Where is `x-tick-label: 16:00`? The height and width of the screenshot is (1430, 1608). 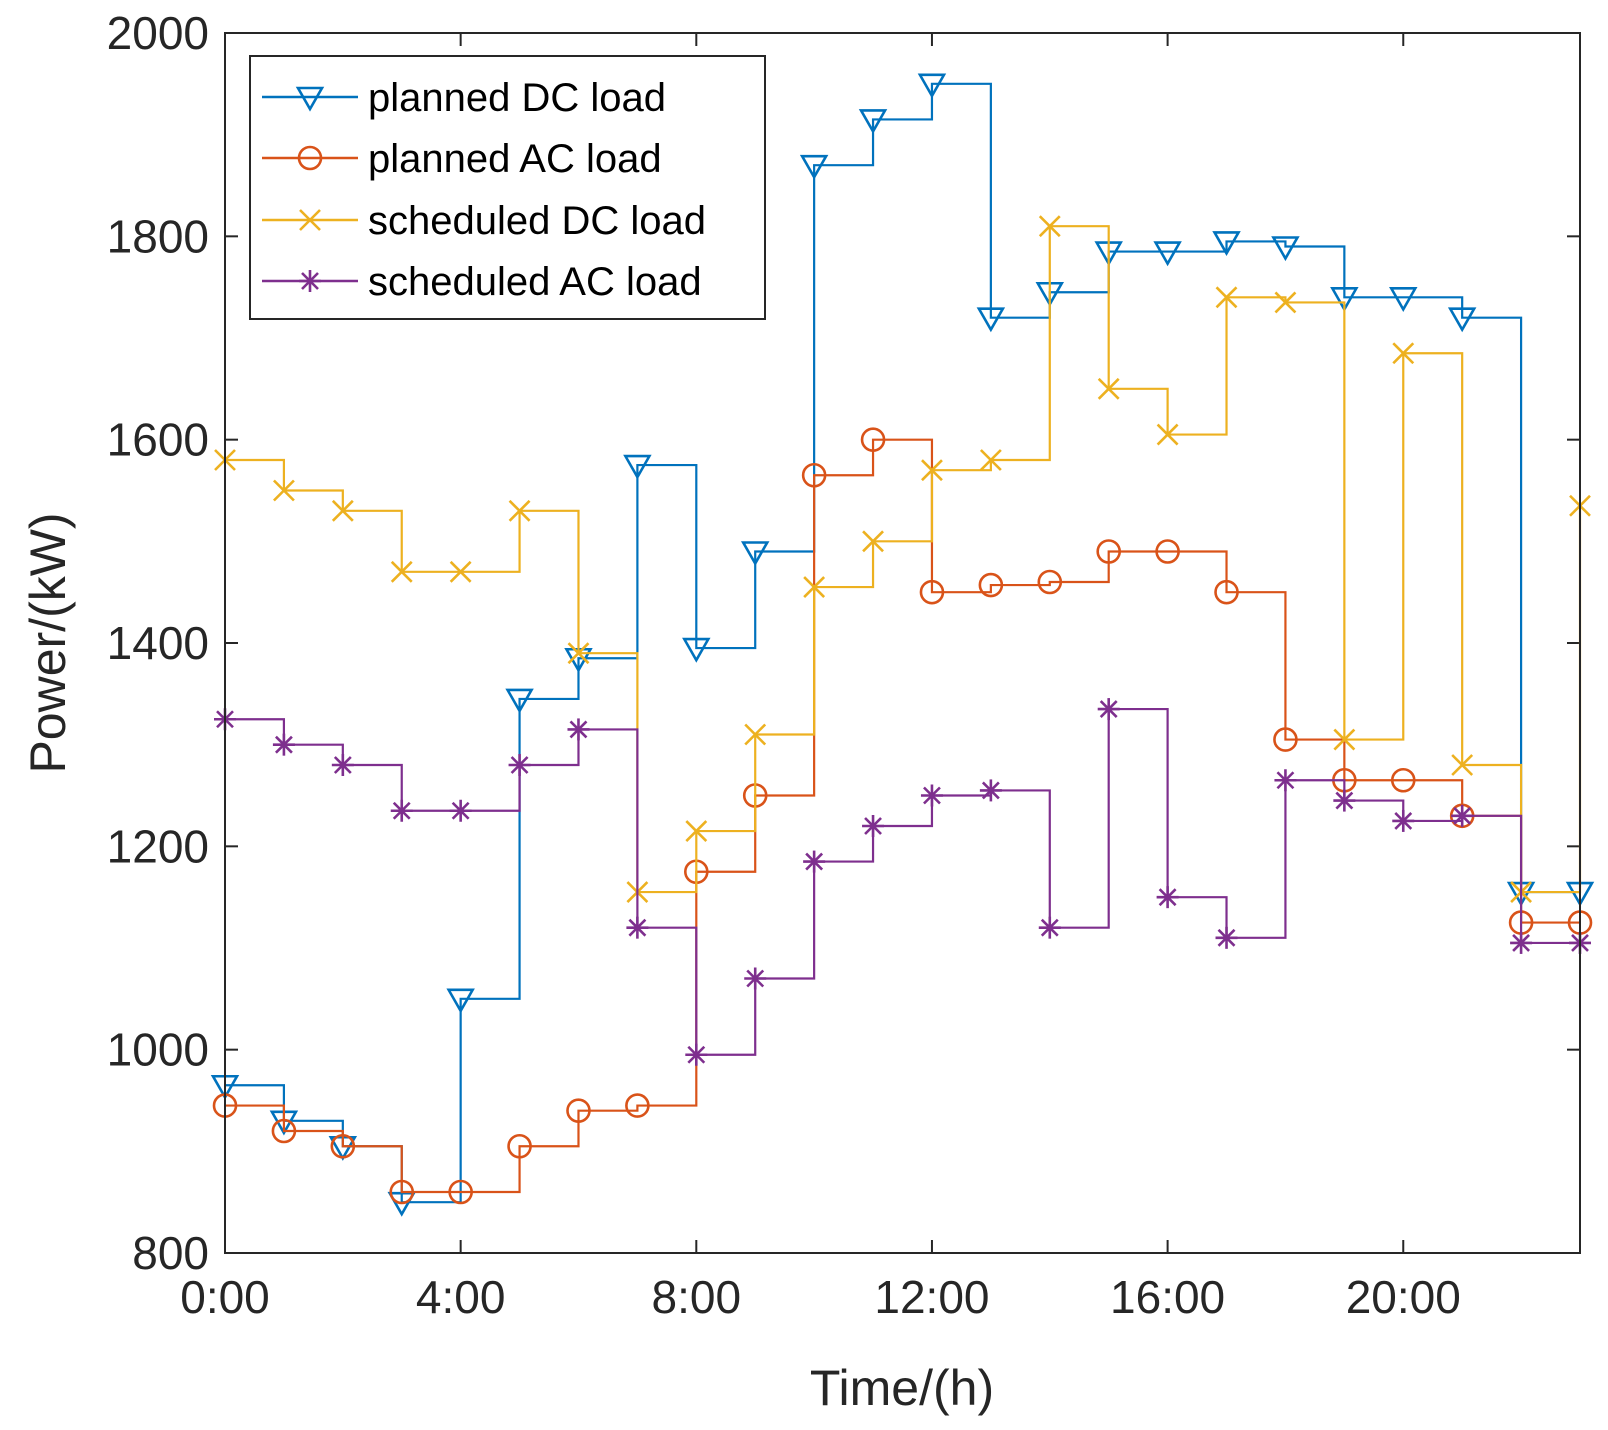
x-tick-label: 16:00 is located at coordinates (1167, 1297).